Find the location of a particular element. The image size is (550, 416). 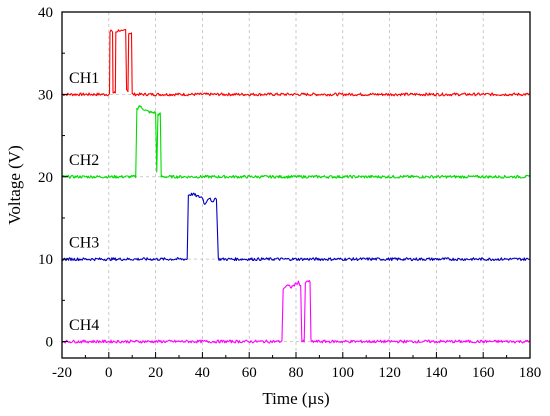

x-tick-label: 0 is located at coordinates (109, 373).